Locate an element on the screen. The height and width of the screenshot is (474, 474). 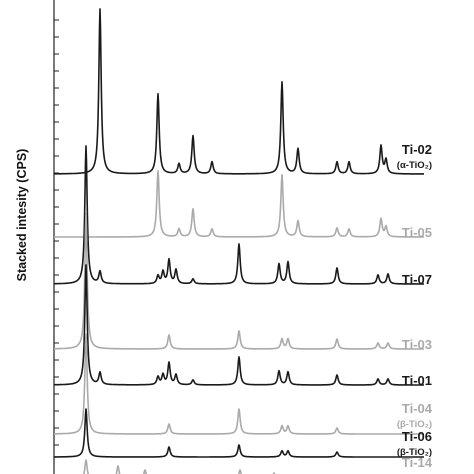
series-label-ti-06: Ti-06 is located at coordinates (417, 436).